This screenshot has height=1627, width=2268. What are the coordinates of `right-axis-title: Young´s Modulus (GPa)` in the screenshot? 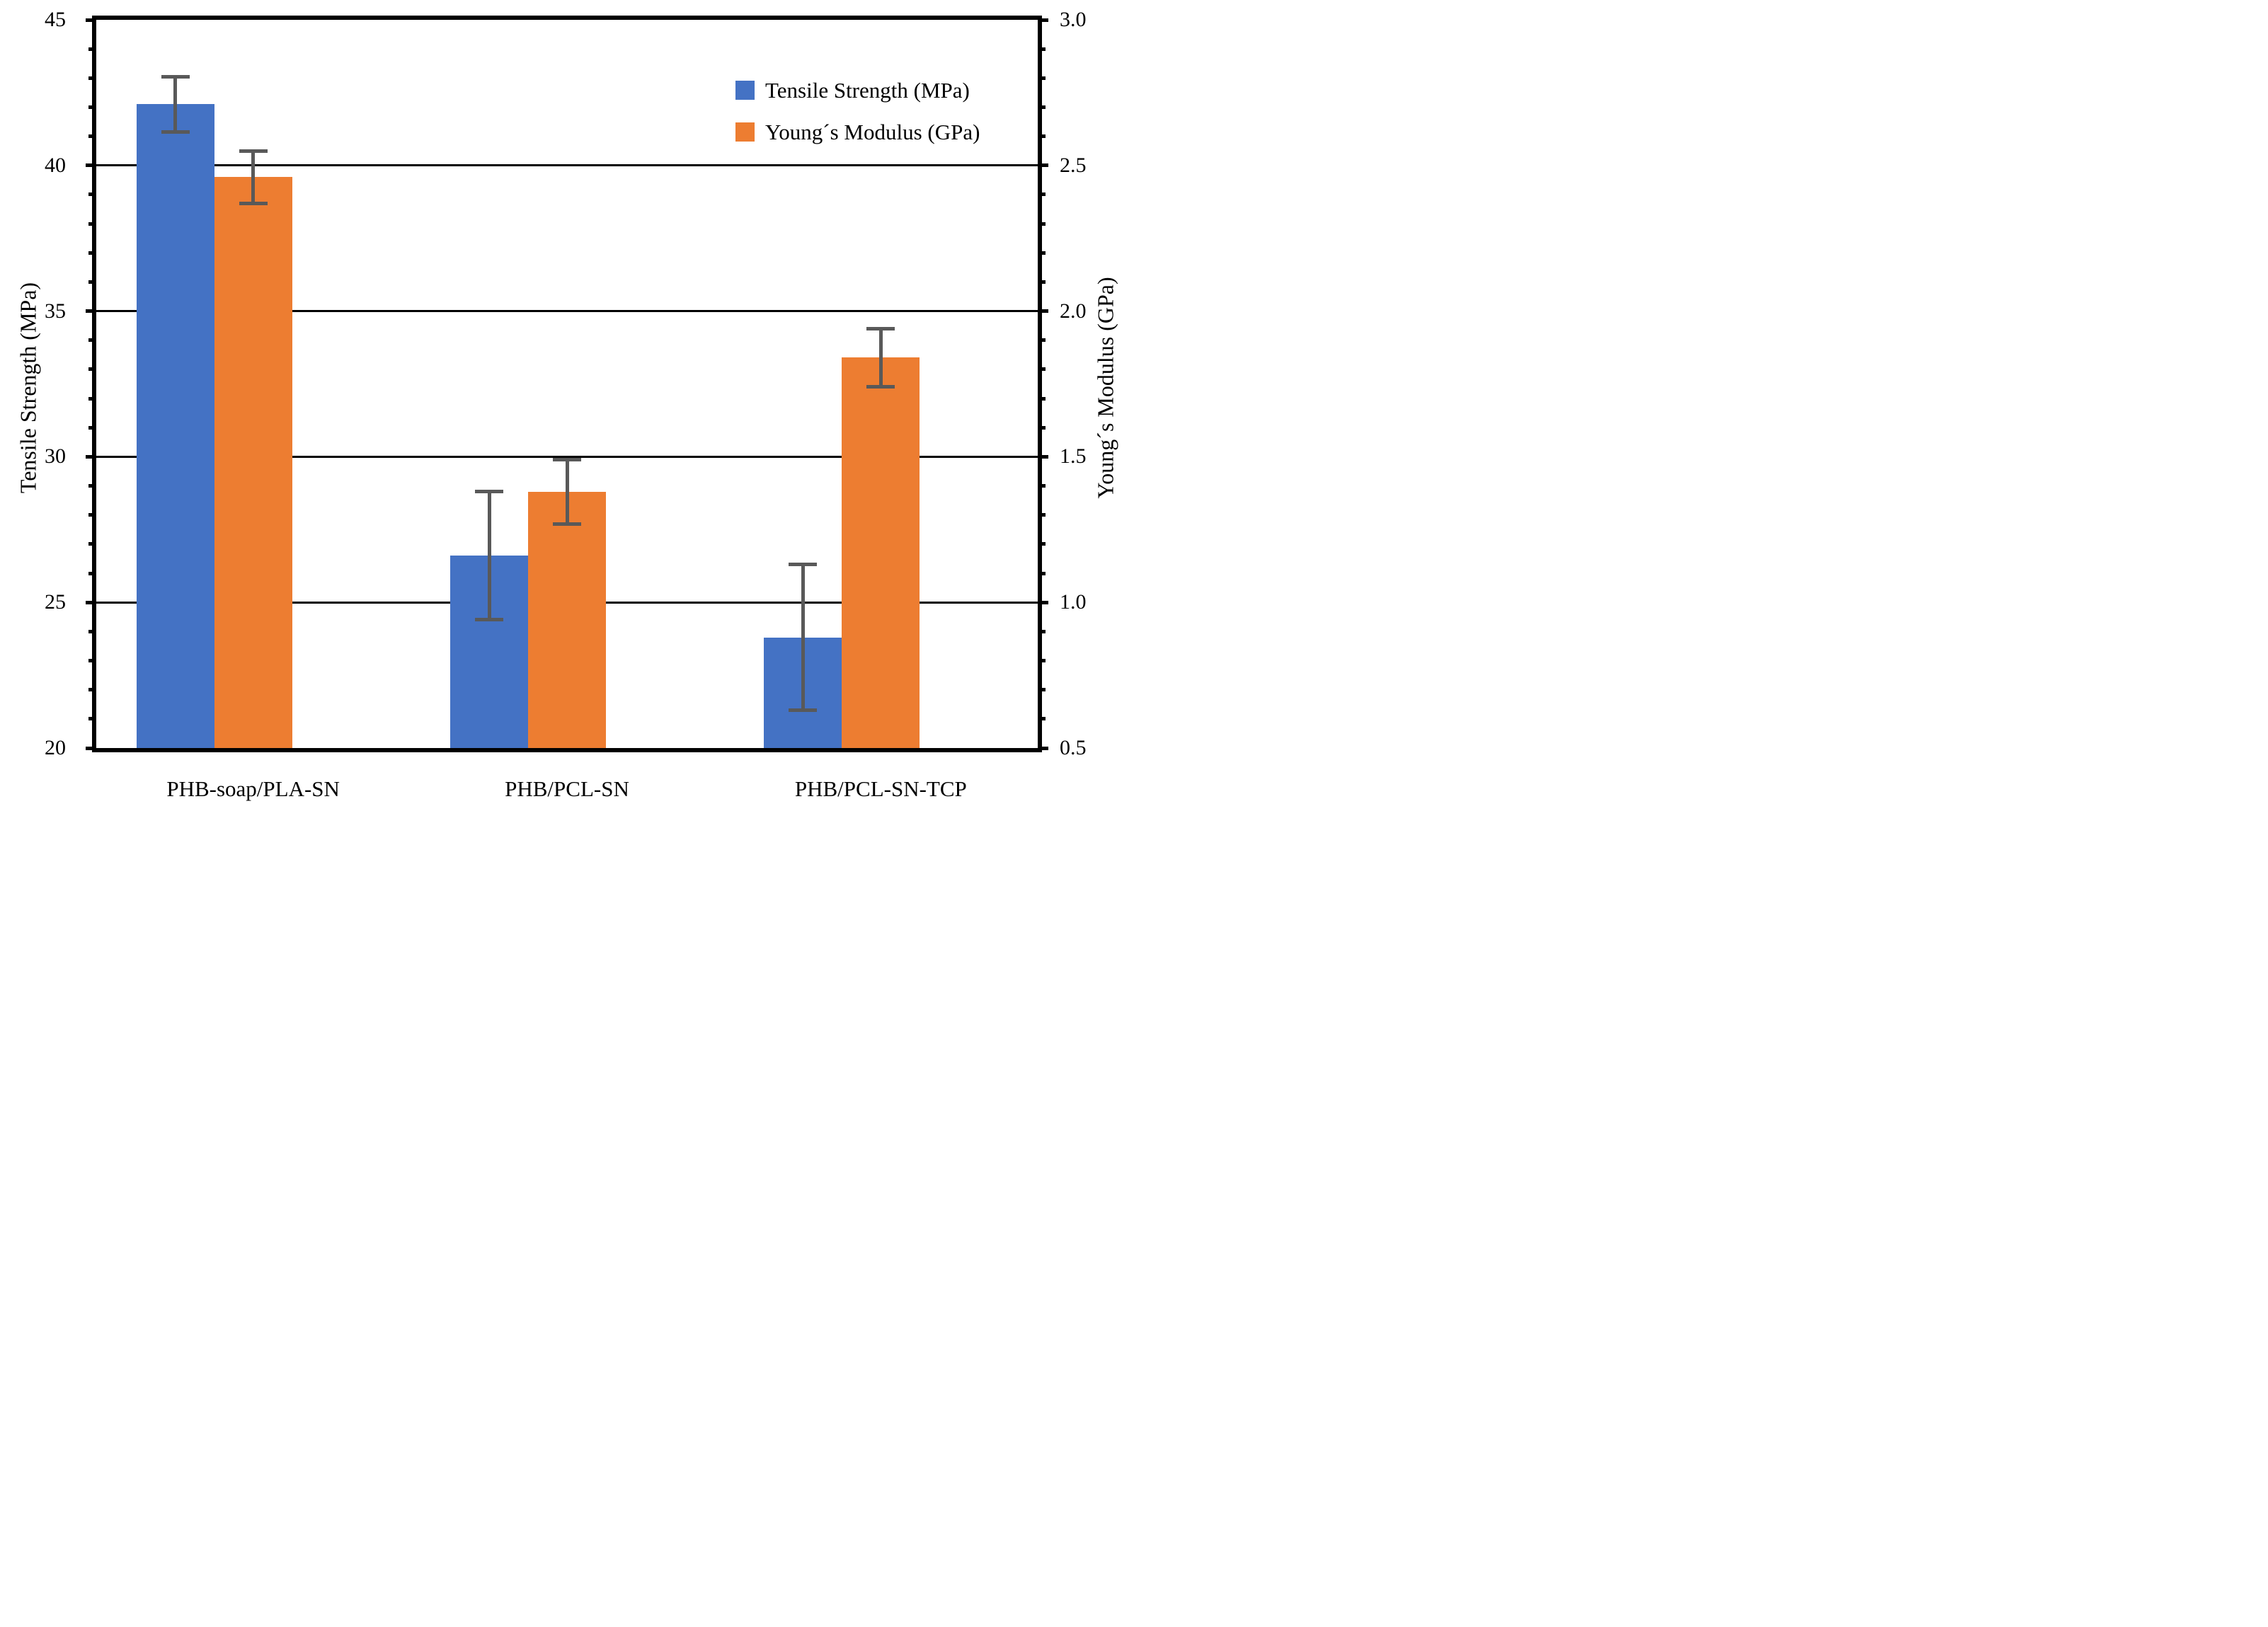 It's located at (1105, 388).